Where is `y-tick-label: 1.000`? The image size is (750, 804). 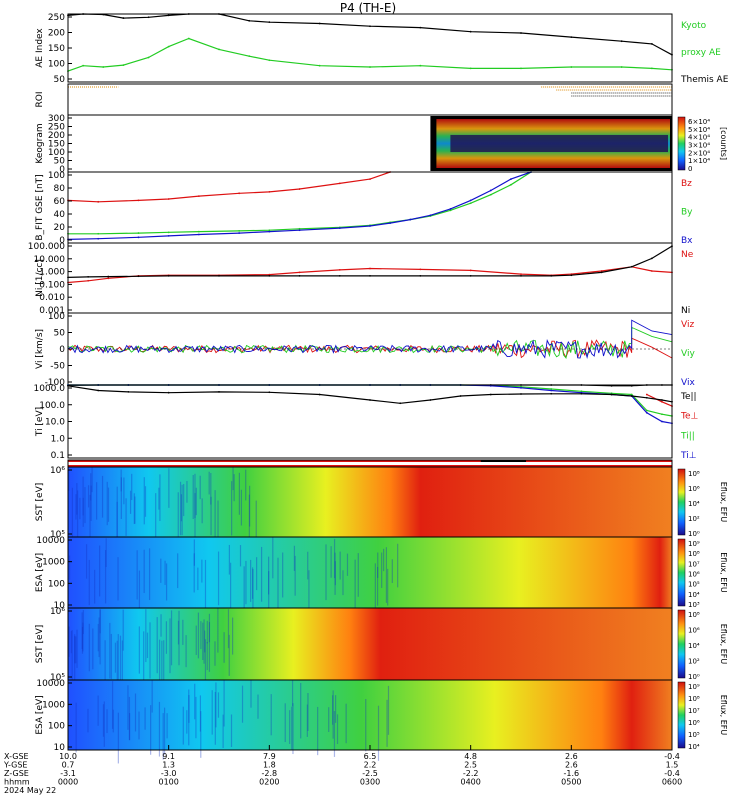
y-tick-label: 1.000 is located at coordinates (52, 273).